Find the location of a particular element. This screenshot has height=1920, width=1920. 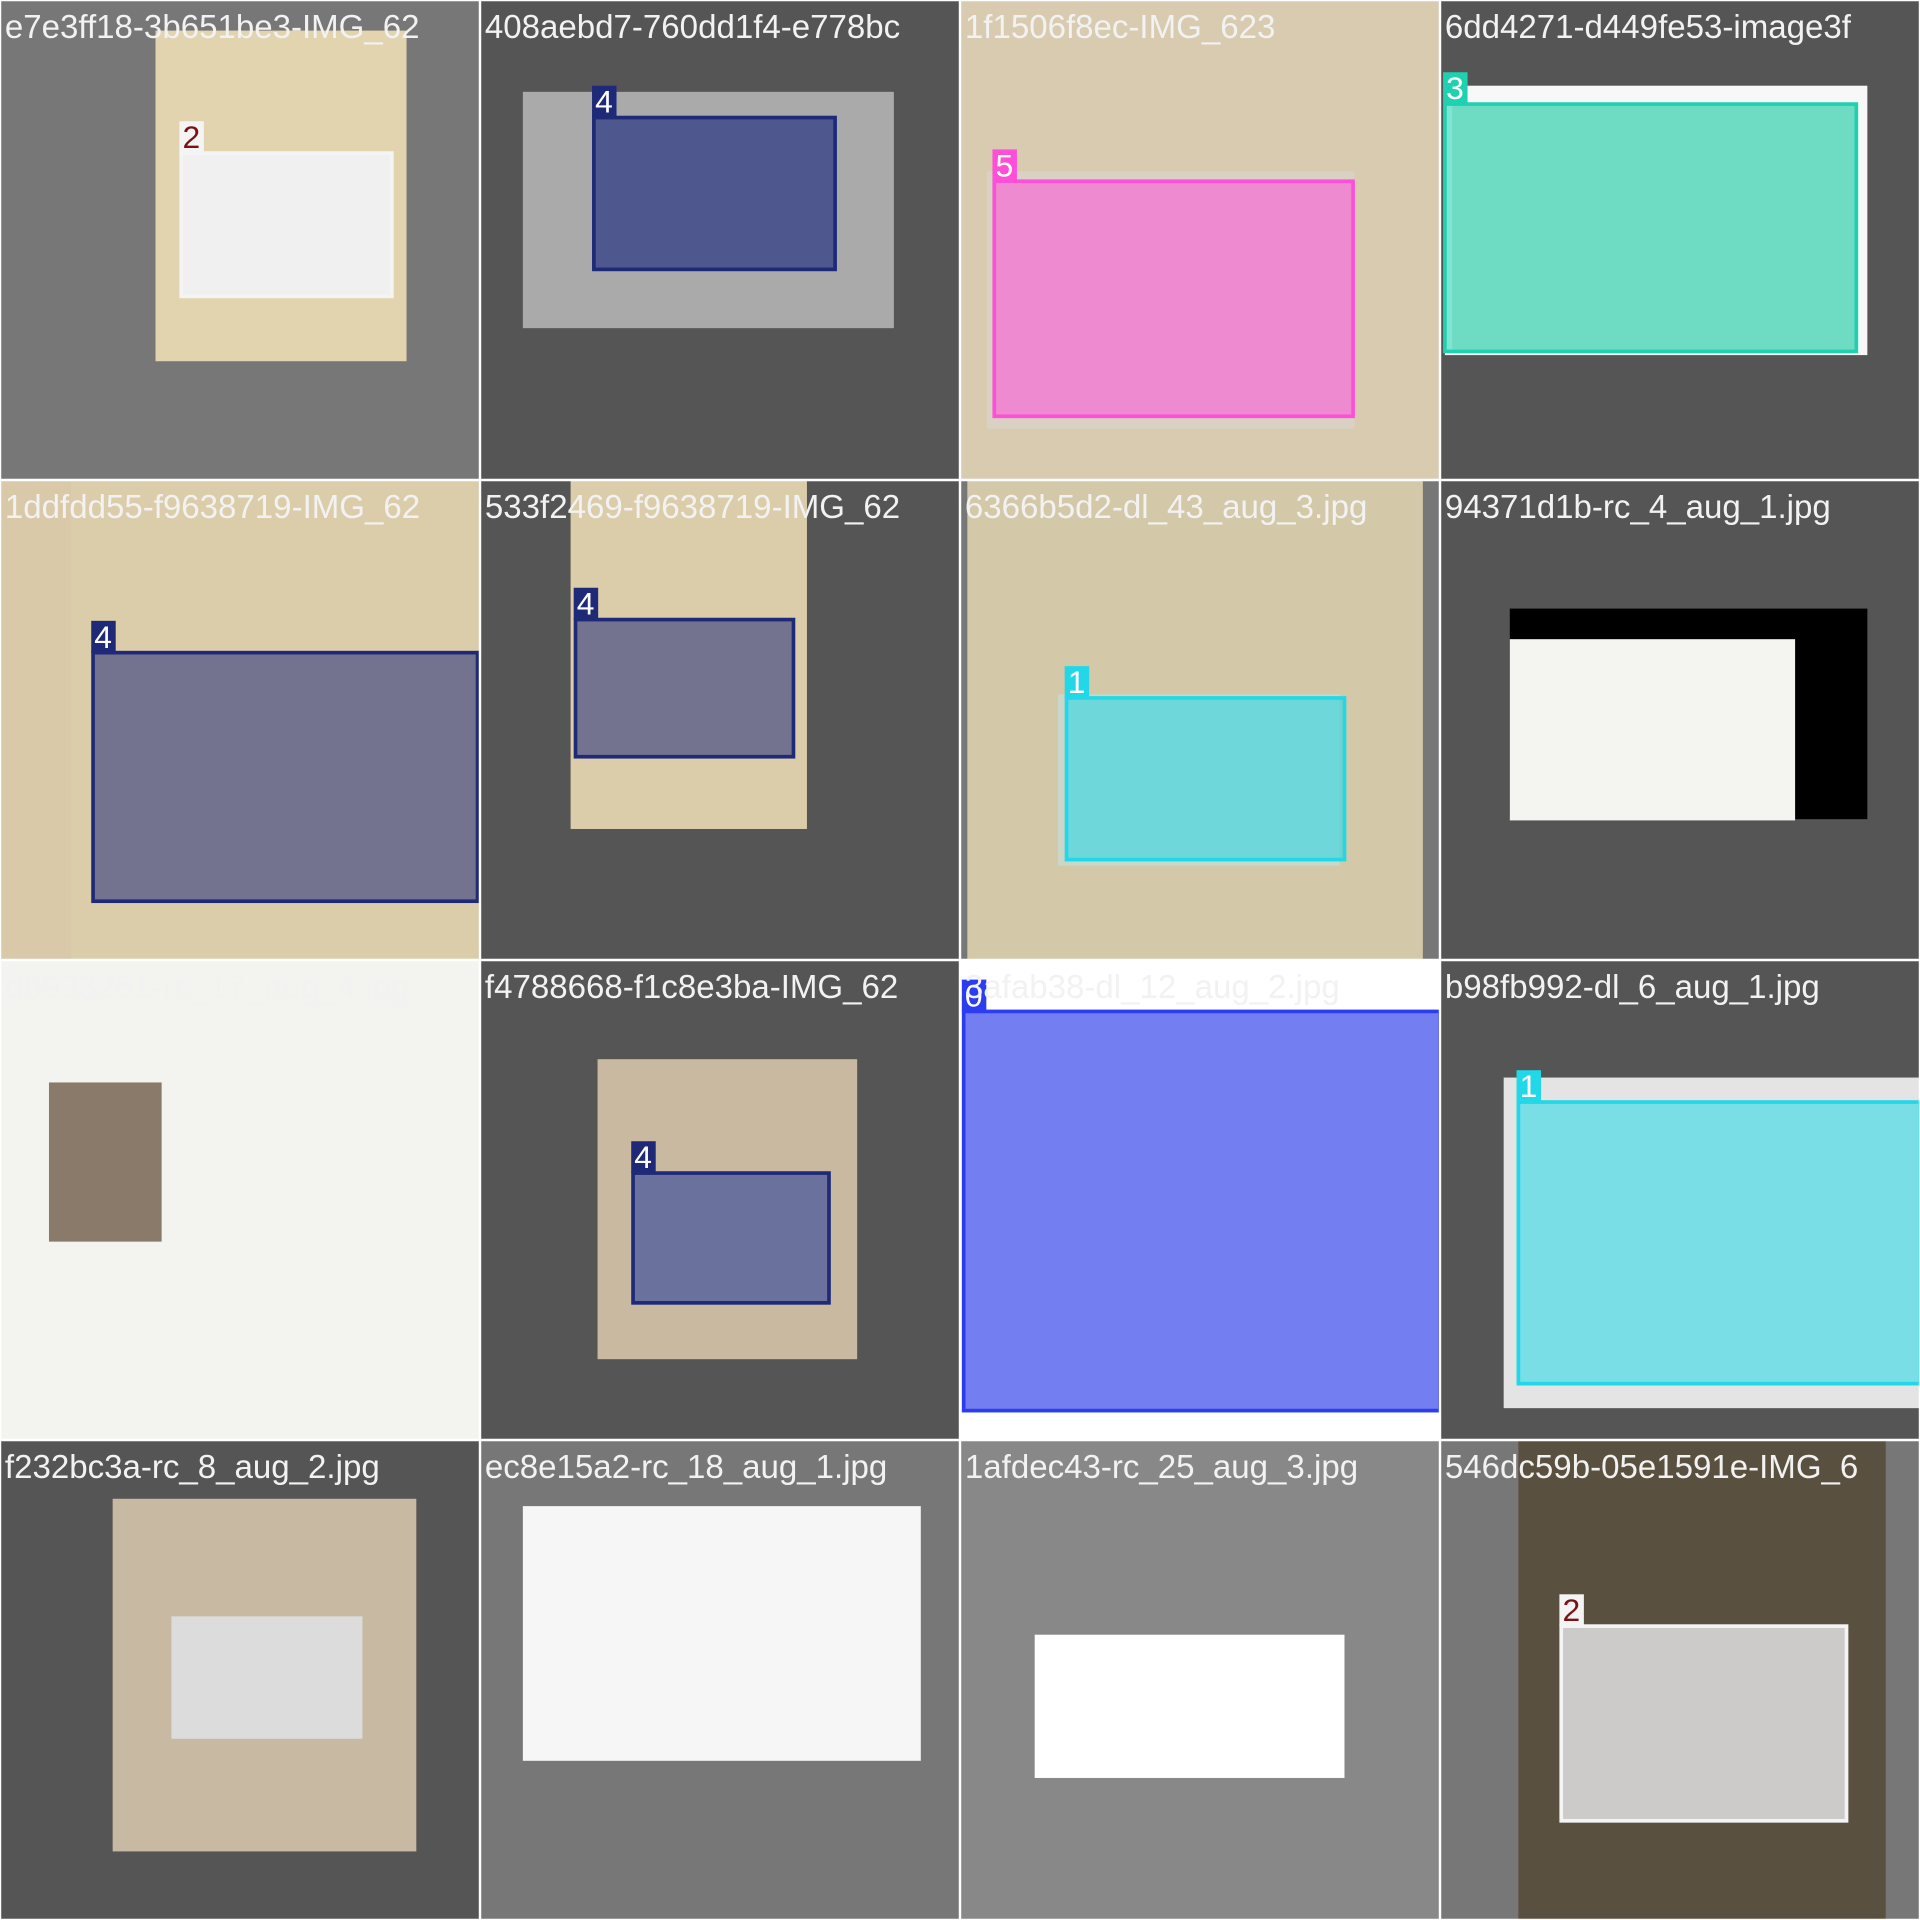

filename: 94371d1b-rc_4_aug_1.jpg is located at coordinates (1638, 507).